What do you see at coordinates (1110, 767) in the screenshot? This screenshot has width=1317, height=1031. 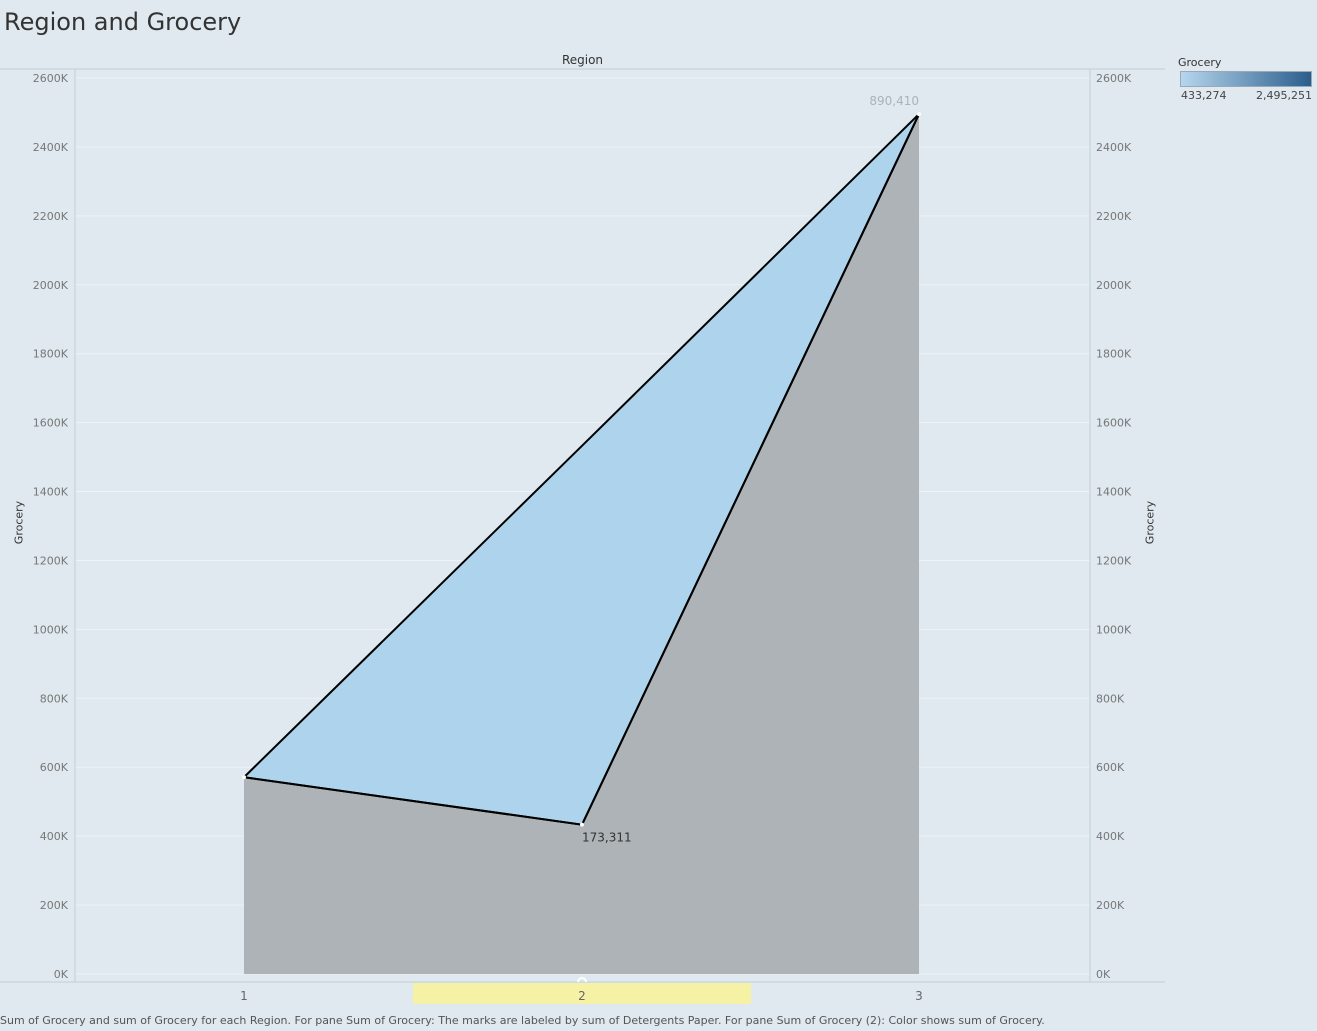 I see `y-tick-label-right: 600K` at bounding box center [1110, 767].